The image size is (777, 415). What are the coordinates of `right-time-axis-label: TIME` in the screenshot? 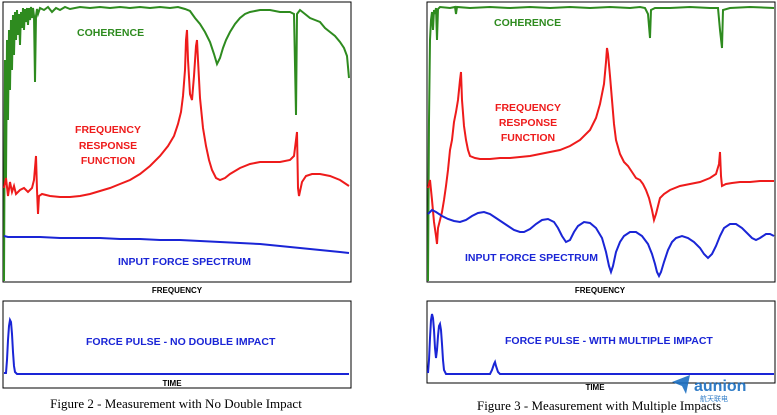 It's located at (595, 387).